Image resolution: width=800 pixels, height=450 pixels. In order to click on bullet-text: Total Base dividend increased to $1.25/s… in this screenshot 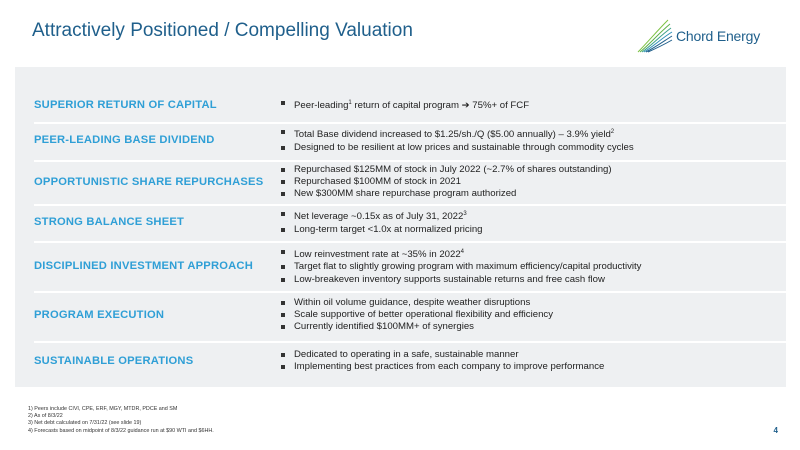, I will do `click(452, 135)`.